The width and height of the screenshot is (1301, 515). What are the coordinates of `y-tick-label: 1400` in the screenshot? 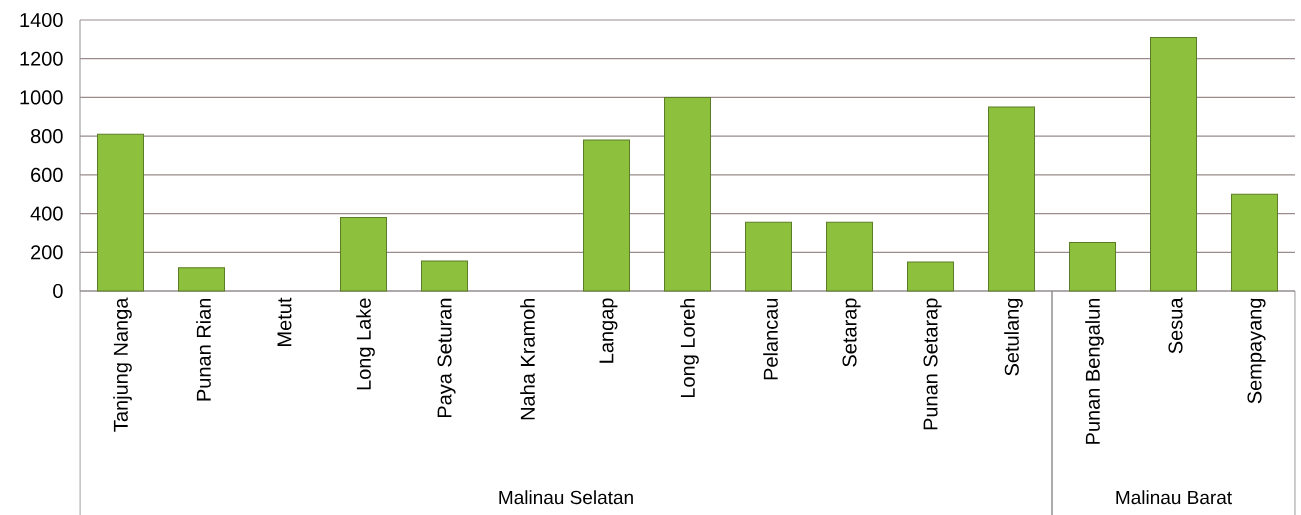 It's located at (41, 20).